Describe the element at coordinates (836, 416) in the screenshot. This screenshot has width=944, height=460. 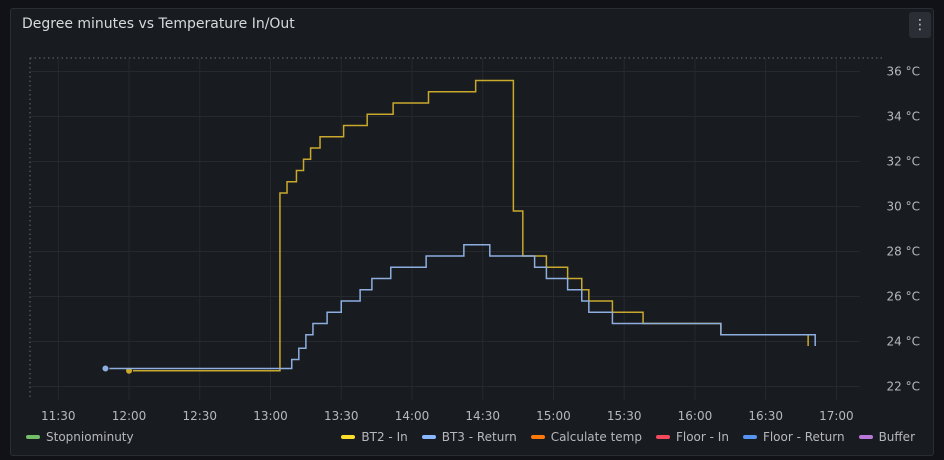
I see `x-tick-label: 17:00` at that location.